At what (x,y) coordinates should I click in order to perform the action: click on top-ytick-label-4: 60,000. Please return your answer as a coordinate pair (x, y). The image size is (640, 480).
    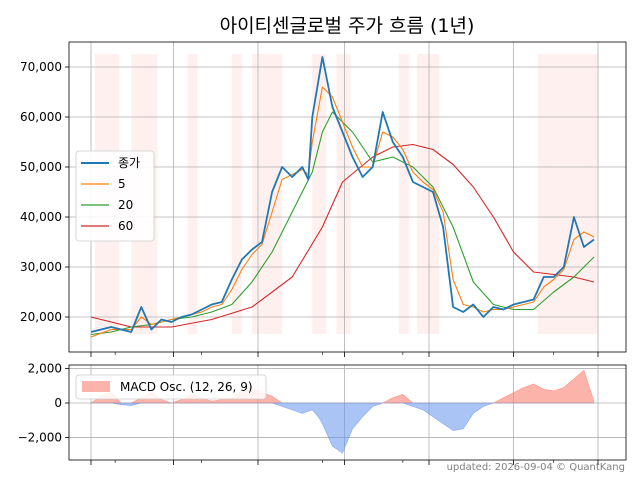
    Looking at the image, I should click on (41, 117).